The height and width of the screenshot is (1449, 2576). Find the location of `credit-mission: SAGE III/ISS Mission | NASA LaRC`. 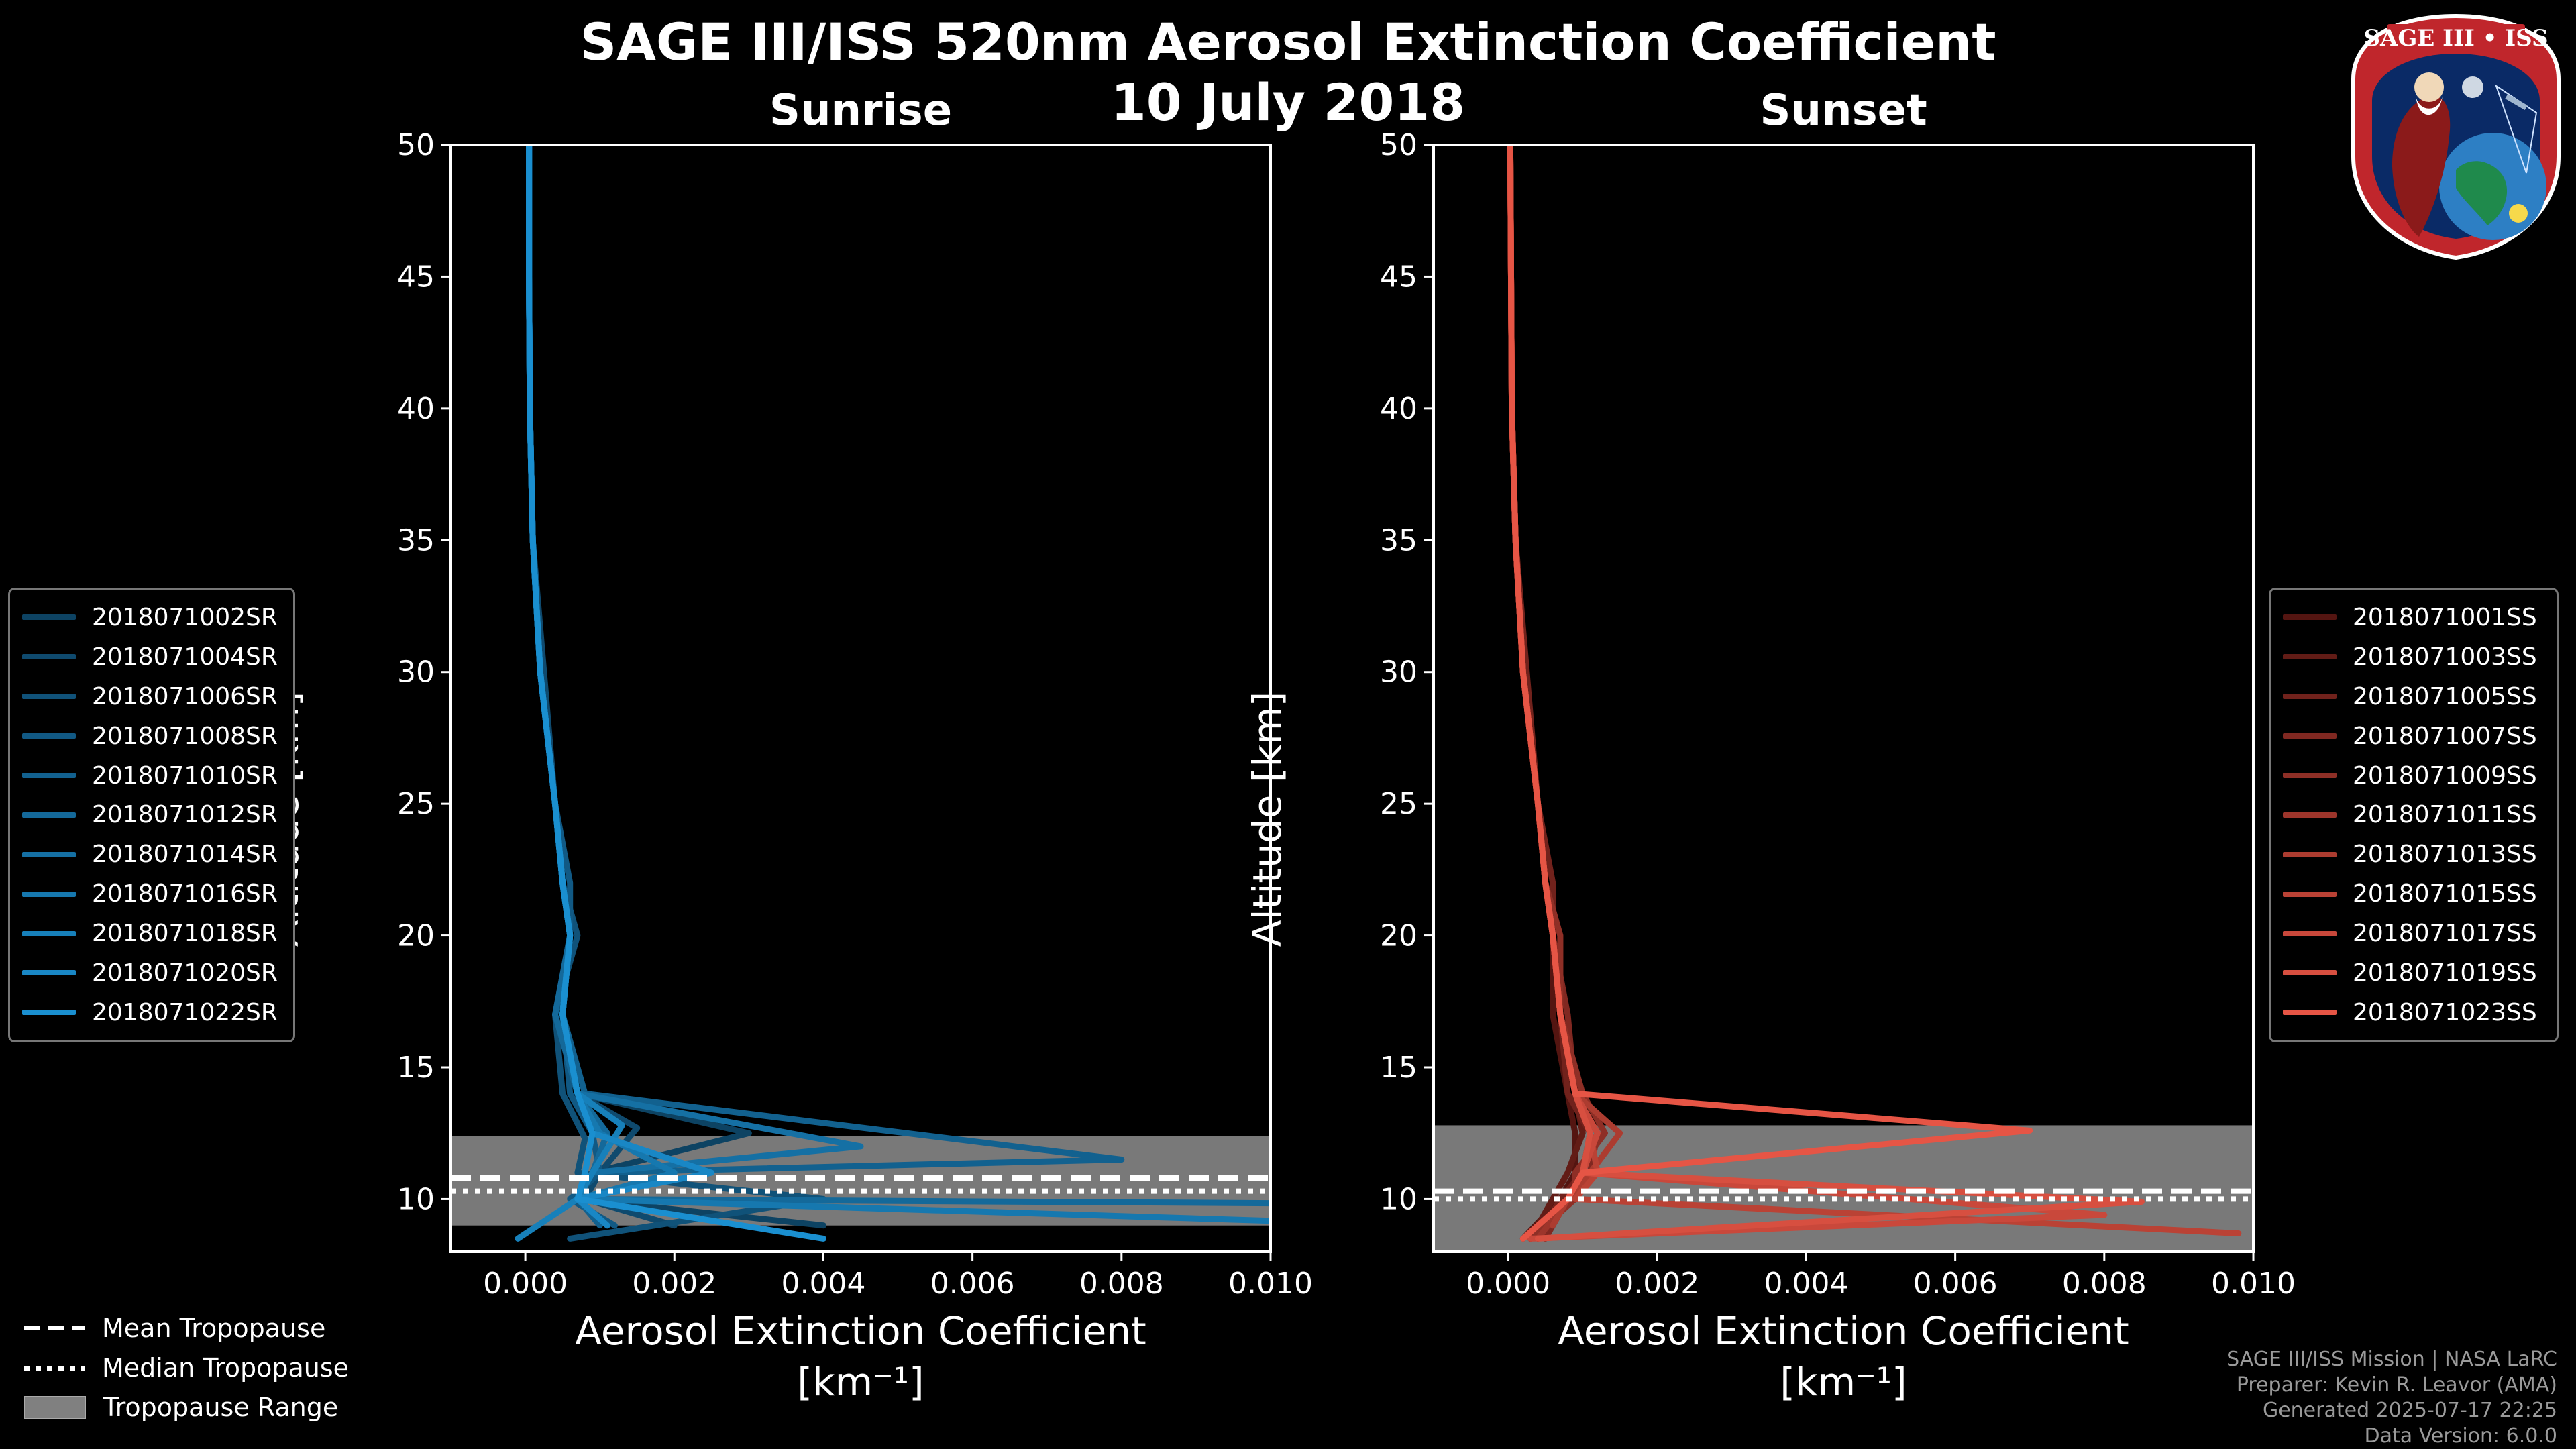

credit-mission: SAGE III/ISS Mission | NASA LaRC is located at coordinates (2391, 1359).